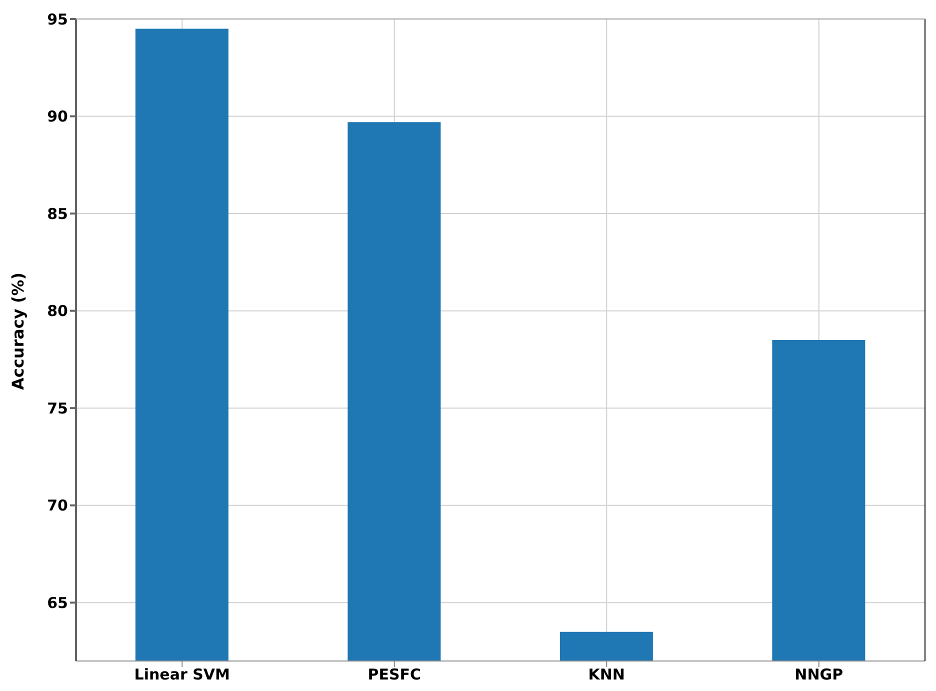 This screenshot has height=691, width=936. What do you see at coordinates (57, 213) in the screenshot?
I see `y-tick-label: 85` at bounding box center [57, 213].